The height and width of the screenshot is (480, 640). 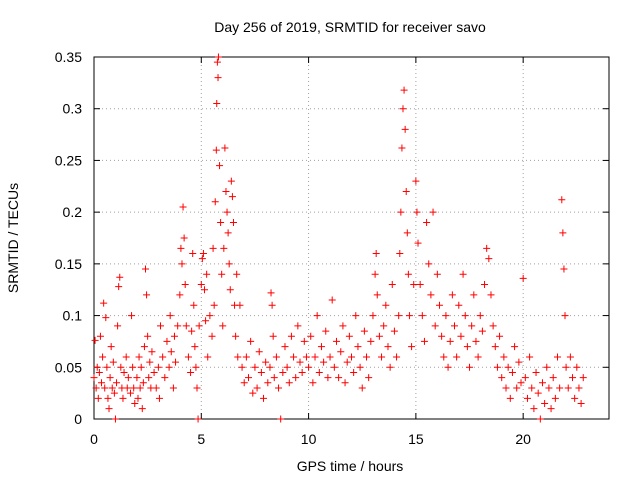 I want to click on y-tick-label: 0.3, so click(x=73, y=109).